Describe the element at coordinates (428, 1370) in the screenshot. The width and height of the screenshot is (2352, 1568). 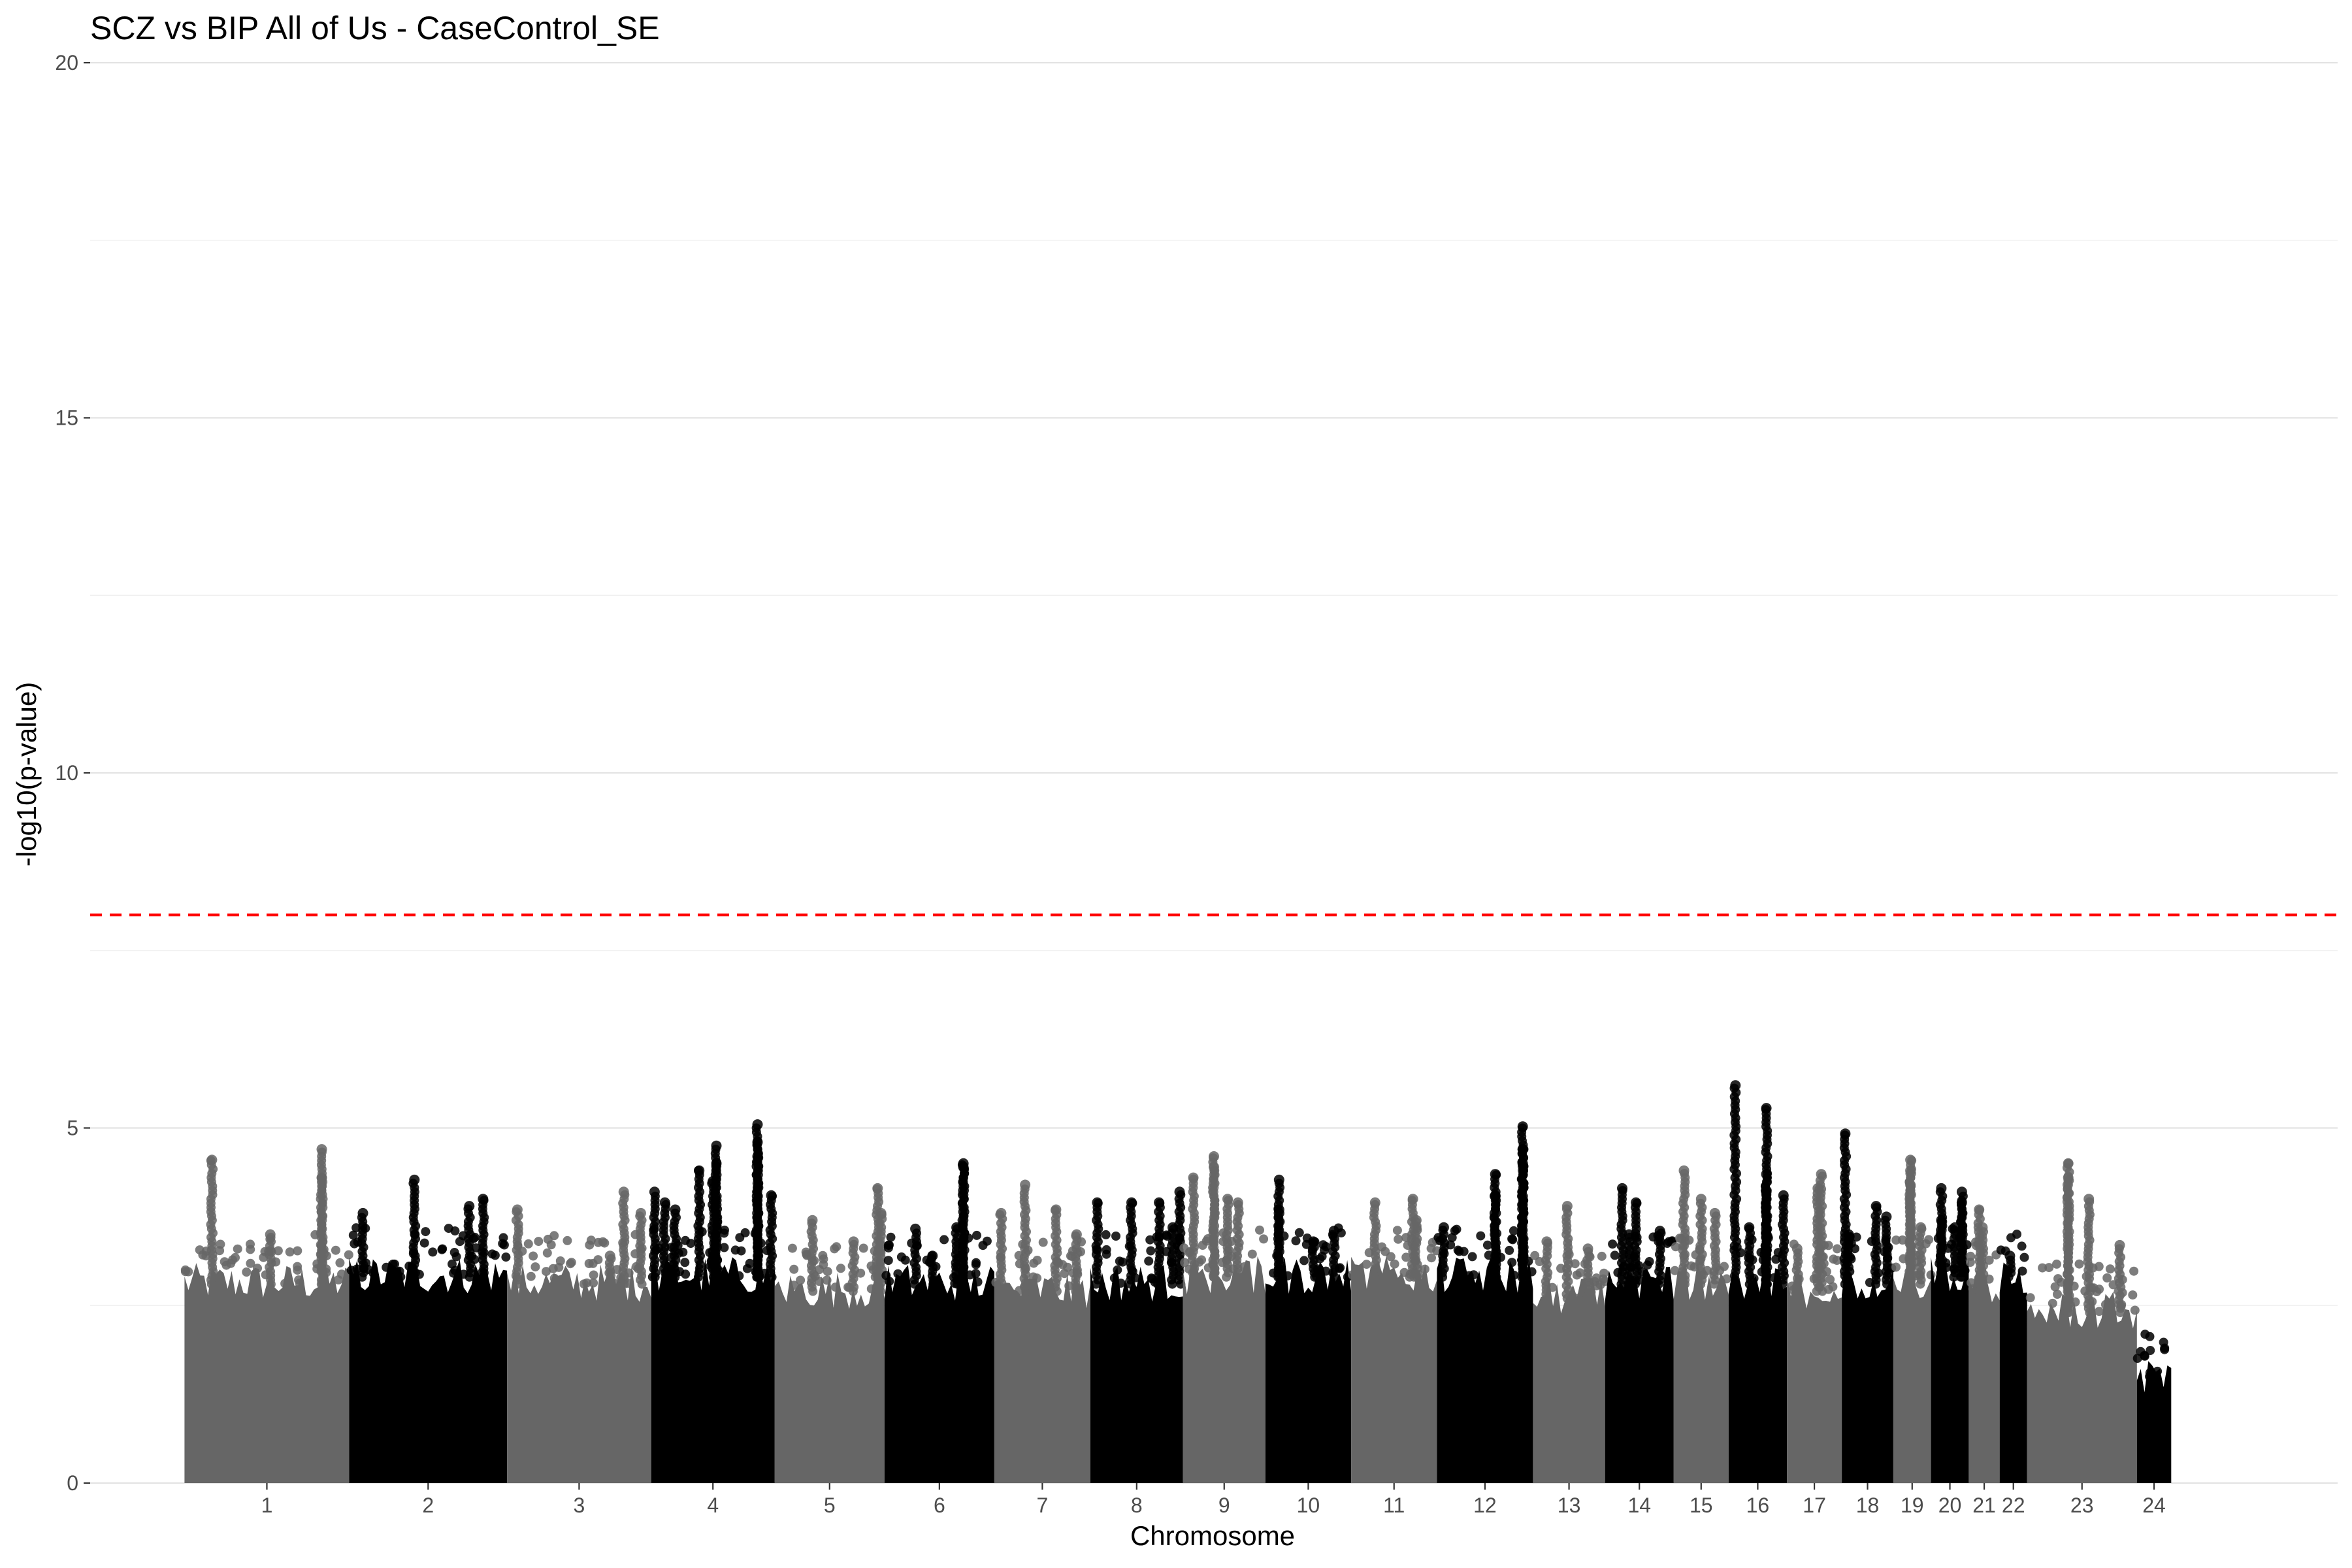
I see `chromosome-2-bulk` at that location.